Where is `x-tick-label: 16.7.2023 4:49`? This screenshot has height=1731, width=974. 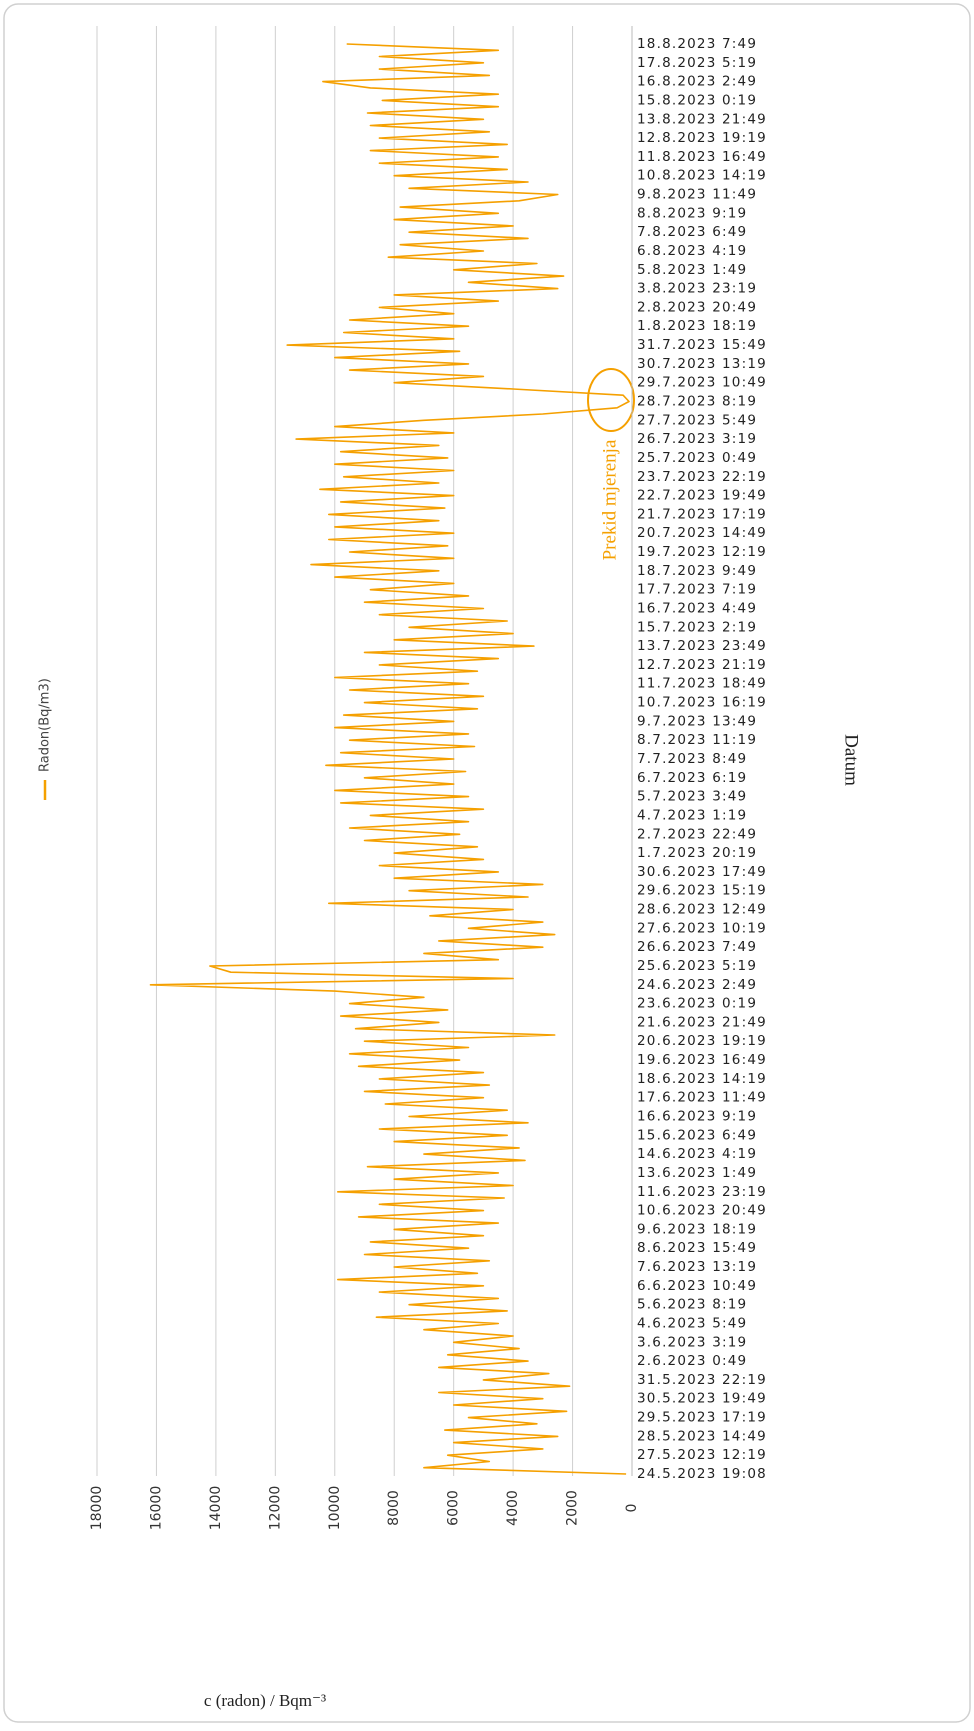 x-tick-label: 16.7.2023 4:49 is located at coordinates (697, 608).